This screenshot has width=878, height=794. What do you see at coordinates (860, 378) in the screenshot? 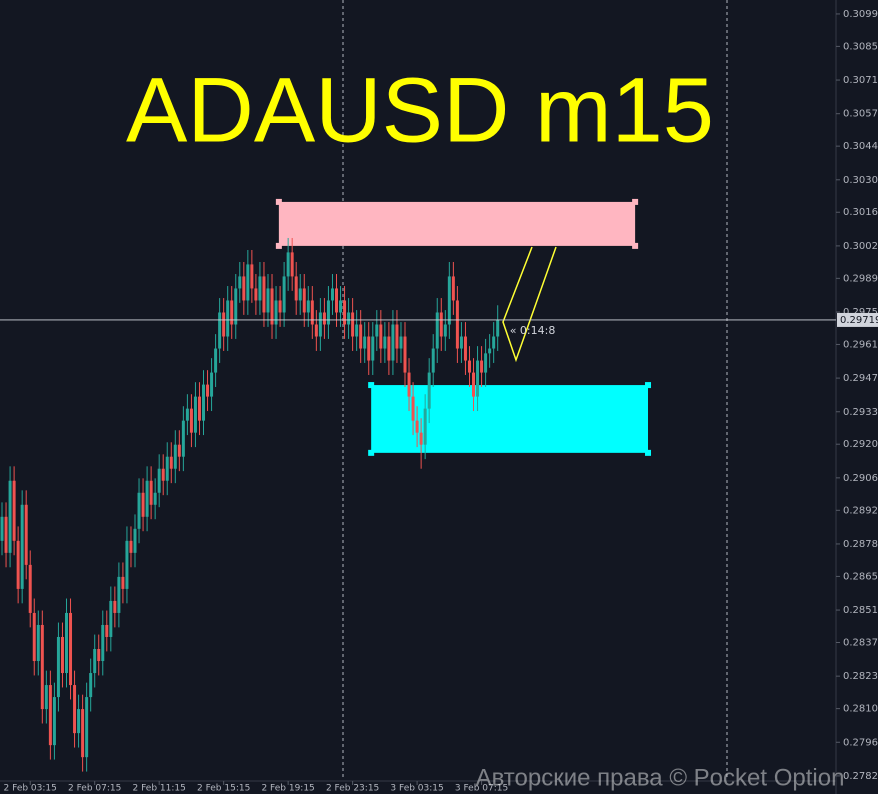
I see `y-tick-label: 0.29477` at bounding box center [860, 378].